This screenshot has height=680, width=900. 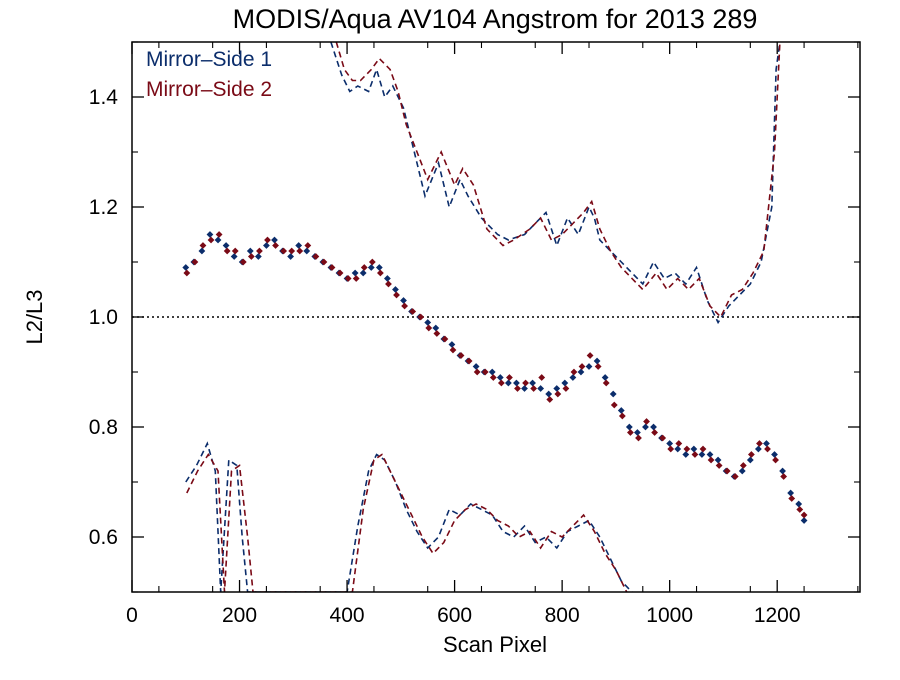 What do you see at coordinates (103, 537) in the screenshot?
I see `y-tick-label: 0.6` at bounding box center [103, 537].